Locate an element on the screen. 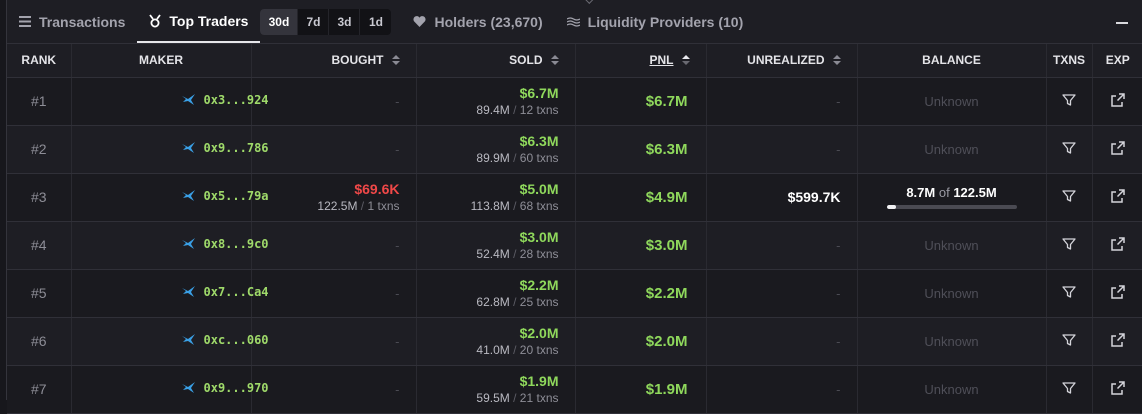 Image resolution: width=1142 pixels, height=414 pixels. rank-cell: #4 is located at coordinates (39, 245).